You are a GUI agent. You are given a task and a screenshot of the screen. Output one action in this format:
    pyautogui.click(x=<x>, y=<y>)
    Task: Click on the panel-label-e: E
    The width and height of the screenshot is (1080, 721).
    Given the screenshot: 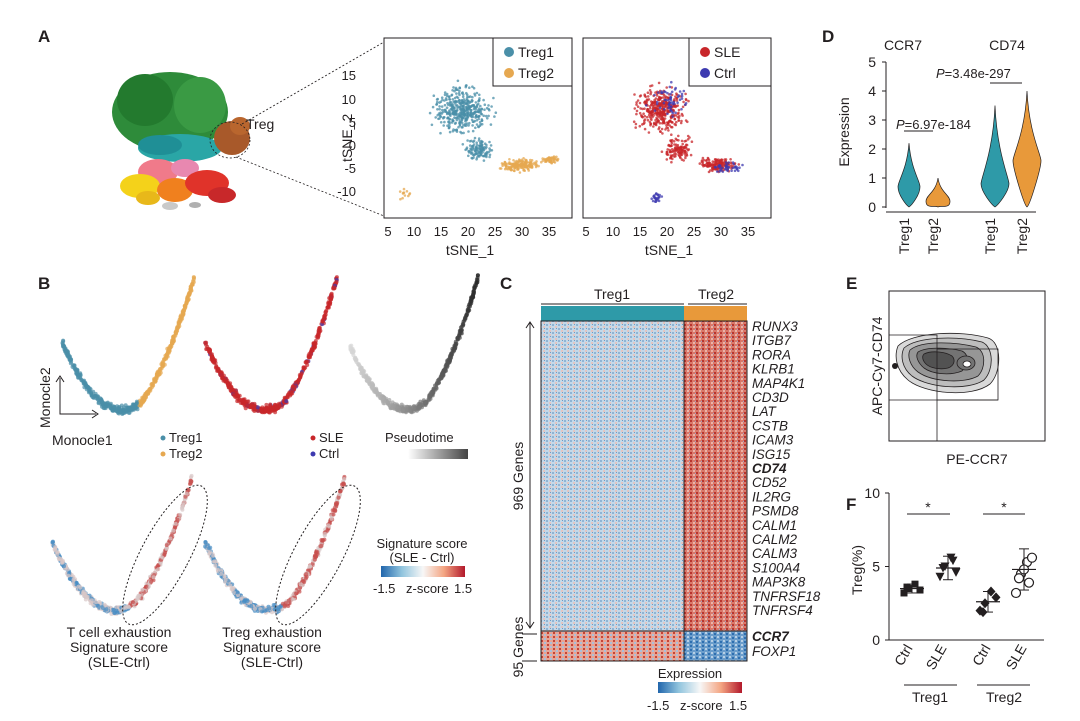 What is the action you would take?
    pyautogui.click(x=851, y=283)
    